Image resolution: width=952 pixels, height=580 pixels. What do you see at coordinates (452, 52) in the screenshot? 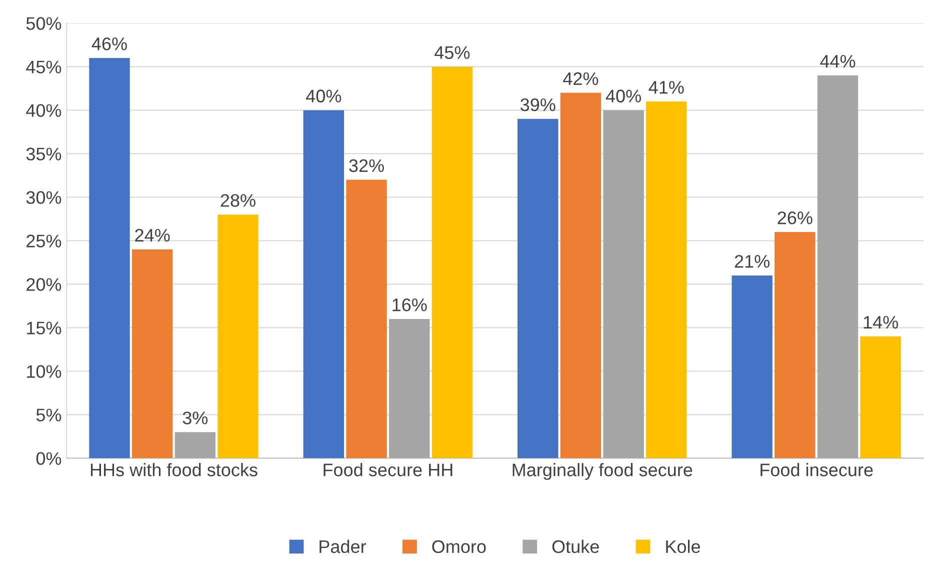
I see `text: 45%` at bounding box center [452, 52].